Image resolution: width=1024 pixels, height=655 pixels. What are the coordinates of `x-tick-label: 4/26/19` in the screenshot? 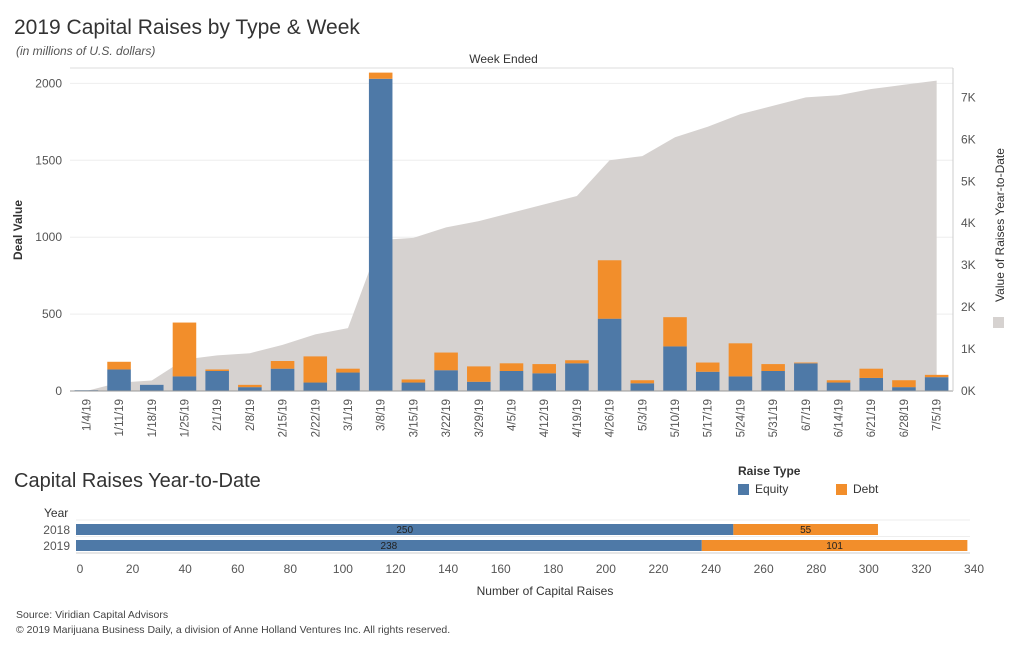 It's located at (611, 418).